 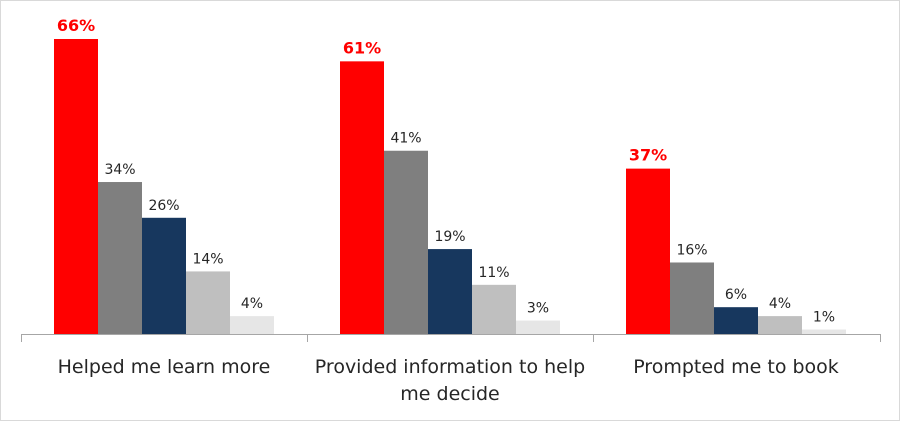 I want to click on value-label-g1-s3: 26%, so click(x=163, y=206).